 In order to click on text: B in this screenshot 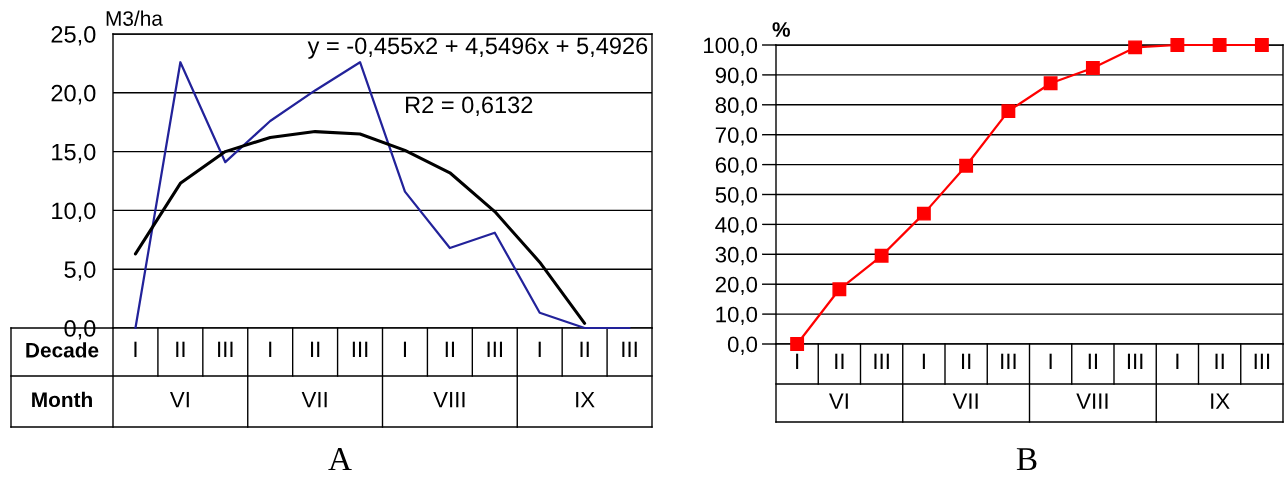, I will do `click(1026, 459)`.